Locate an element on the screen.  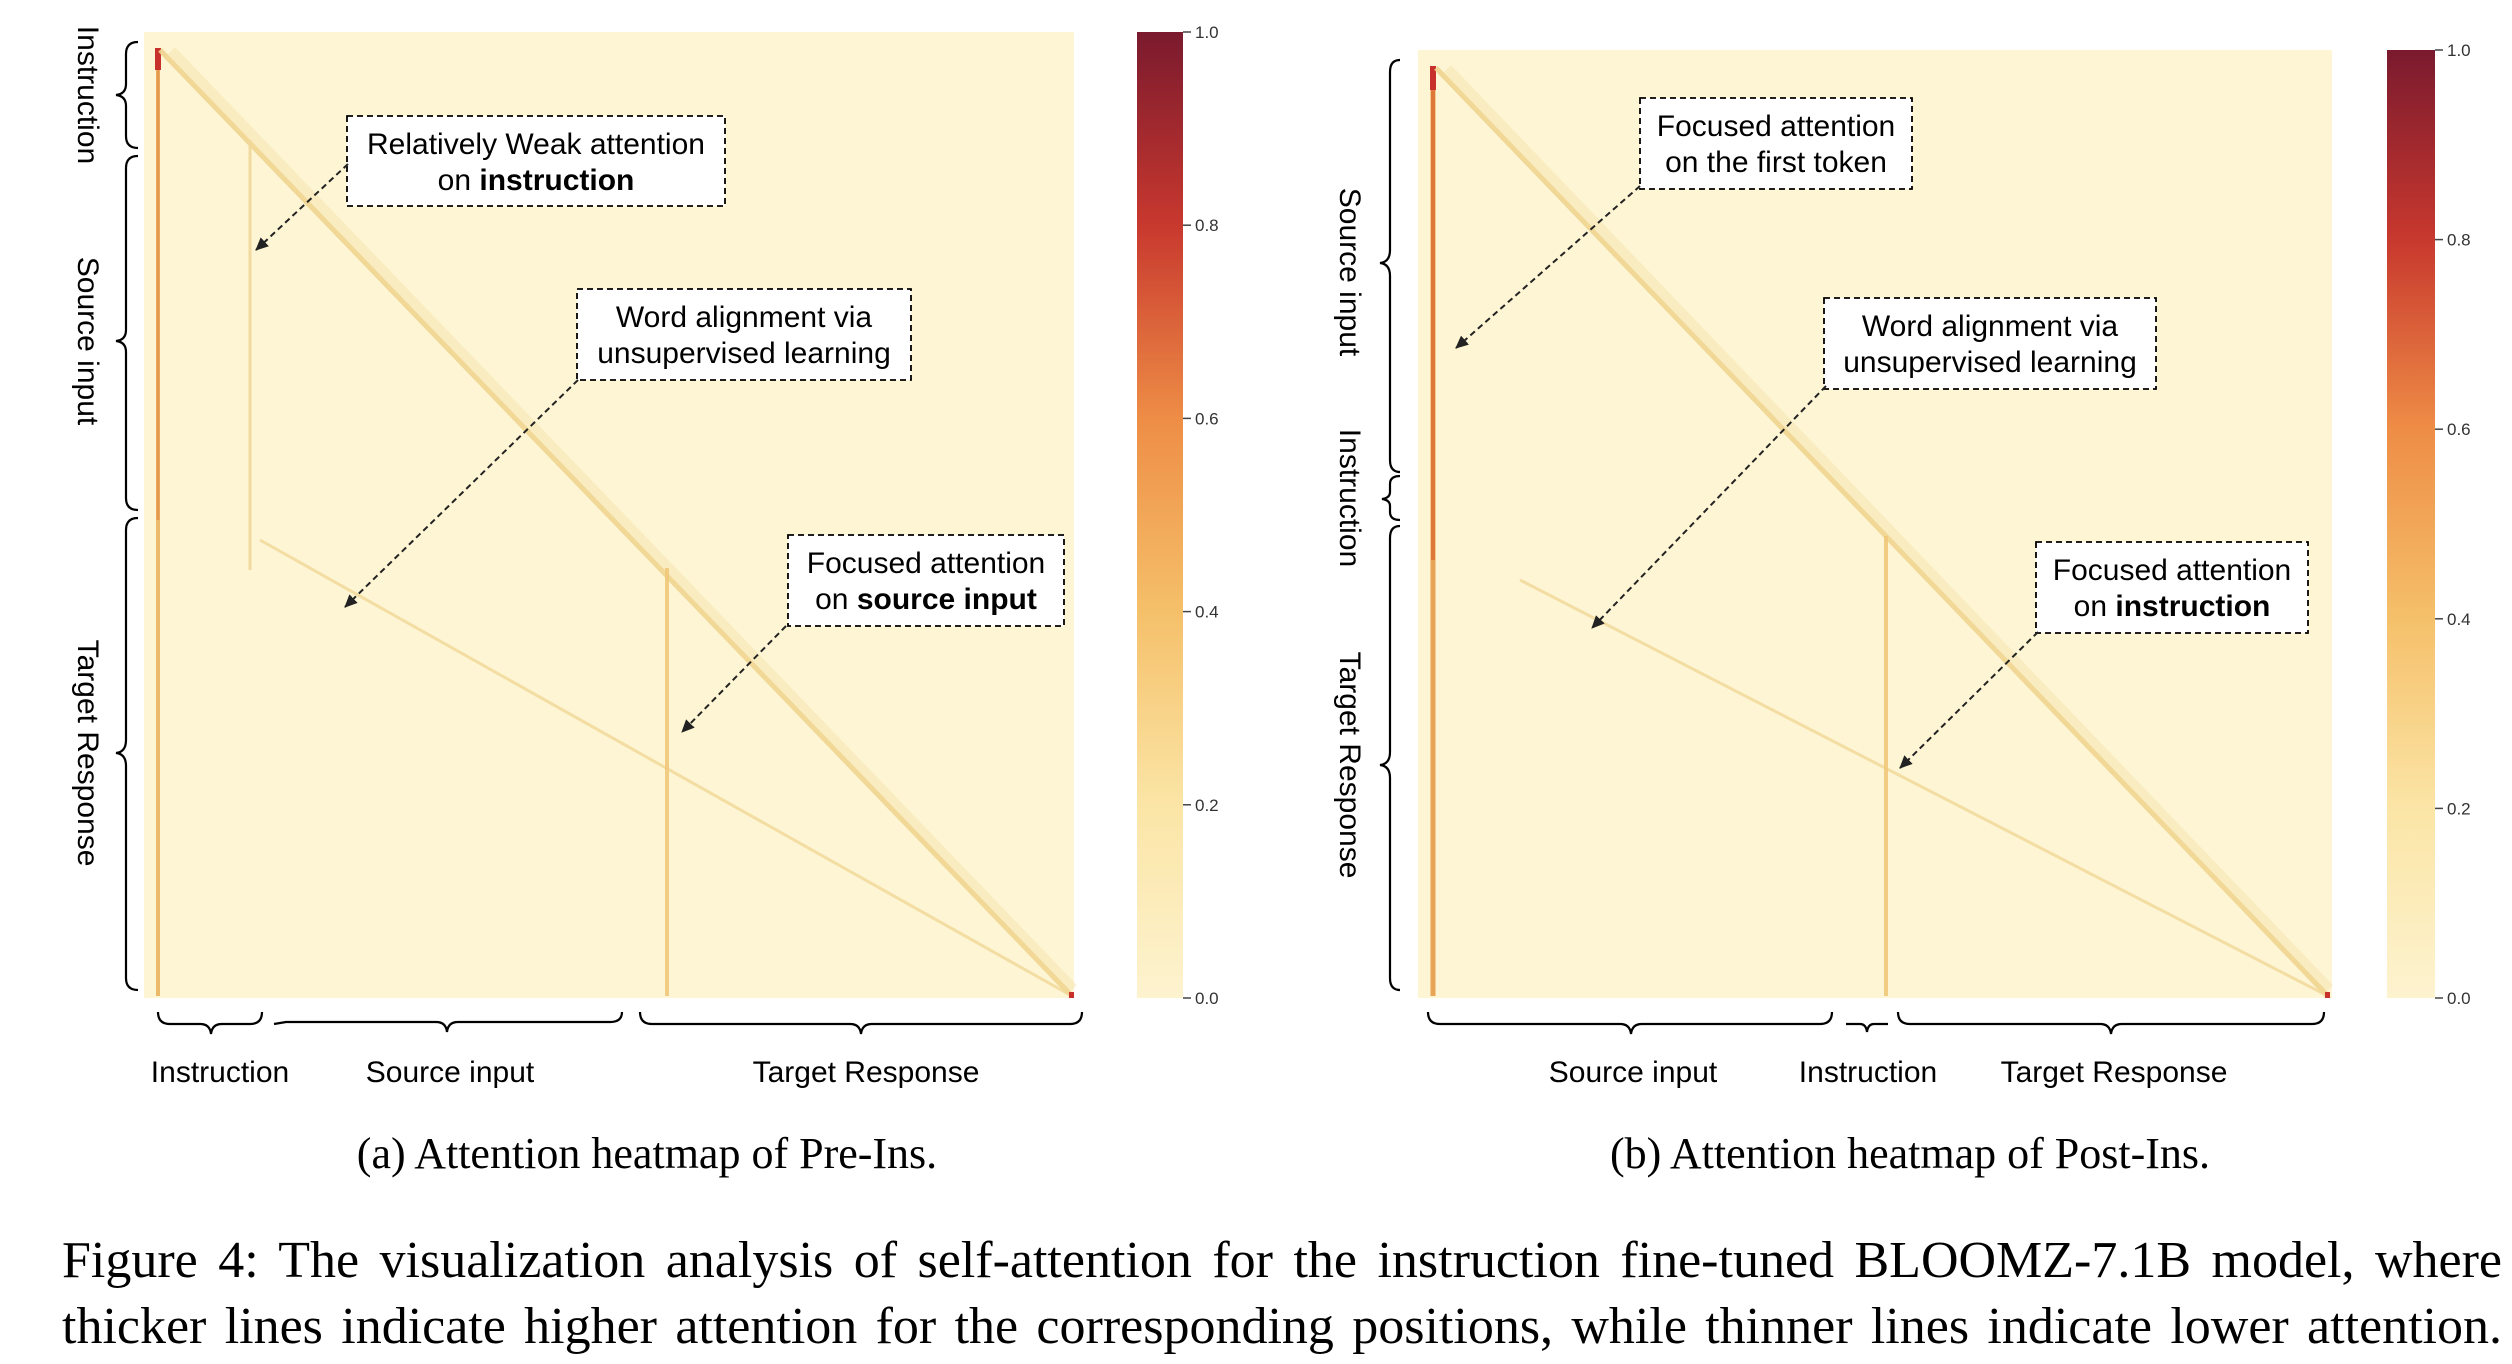
annotation-b-1-box is located at coordinates (1776, 143).